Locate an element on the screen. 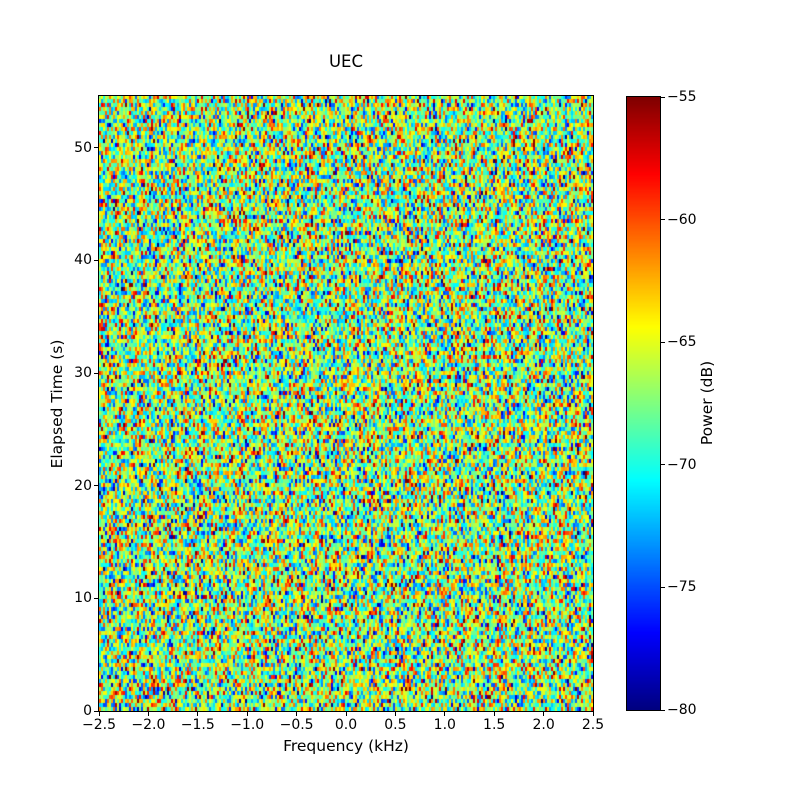 This screenshot has height=800, width=800. x-tick-label: −0.5 is located at coordinates (296, 725).